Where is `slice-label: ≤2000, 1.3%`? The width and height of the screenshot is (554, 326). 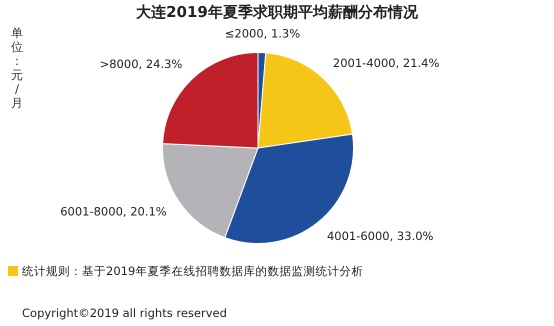
slice-label: ≤2000, 1.3% is located at coordinates (262, 33).